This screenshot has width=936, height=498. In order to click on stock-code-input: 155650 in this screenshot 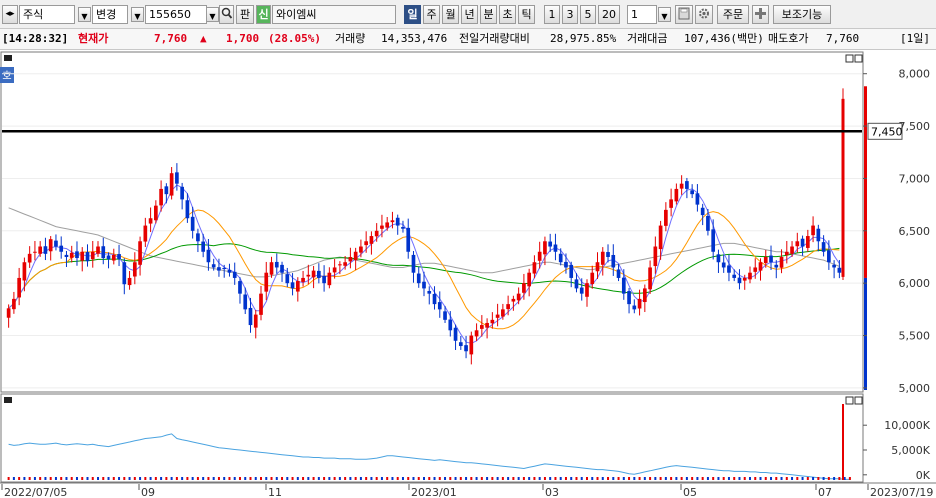, I will do `click(176, 14)`.